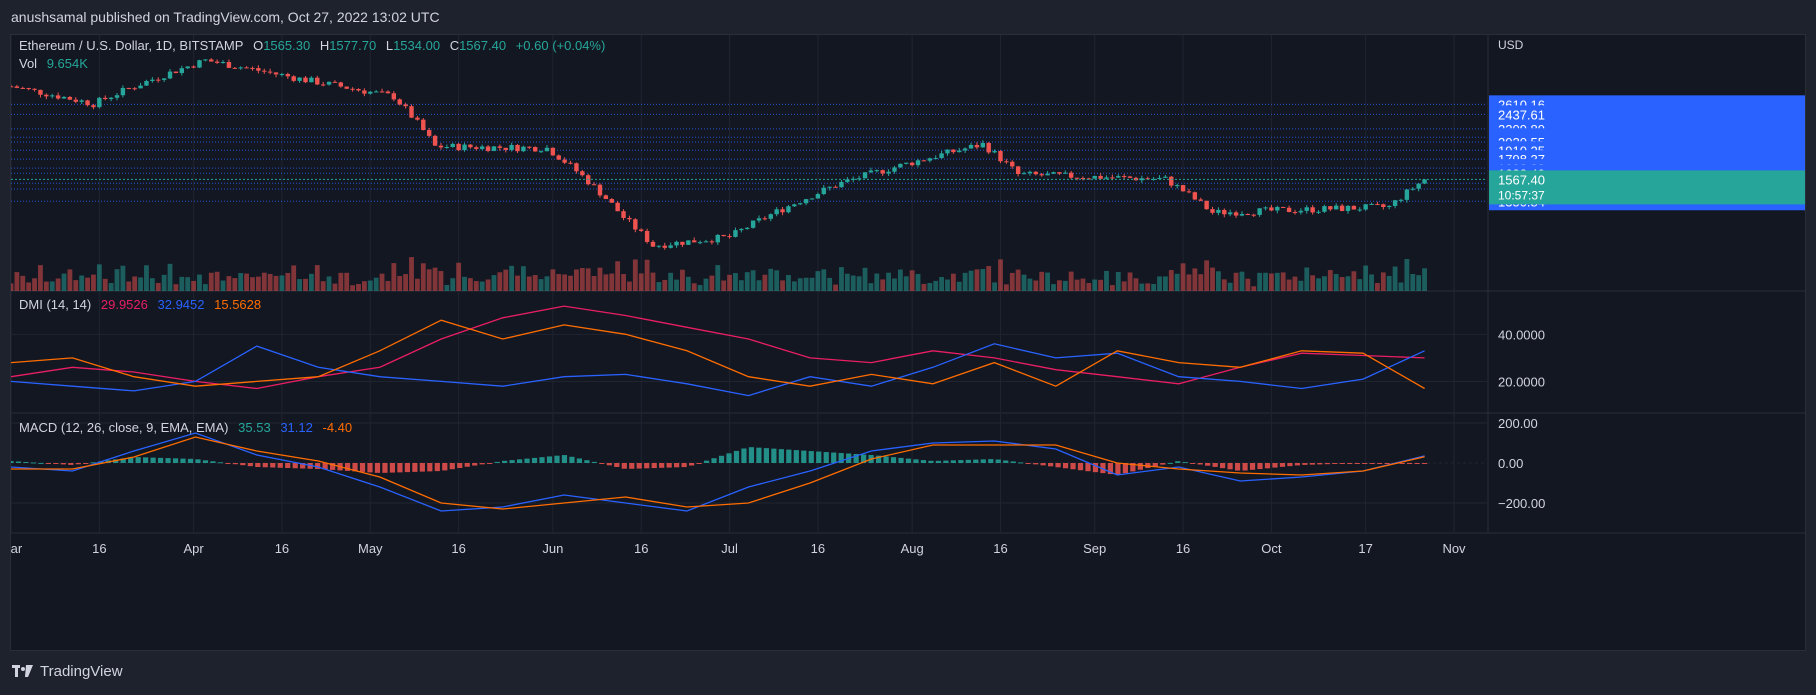 The height and width of the screenshot is (695, 1816). Describe the element at coordinates (124, 427) in the screenshot. I see `macd-label: MACD (12, 26, close, 9, EMA, EMA)` at that location.